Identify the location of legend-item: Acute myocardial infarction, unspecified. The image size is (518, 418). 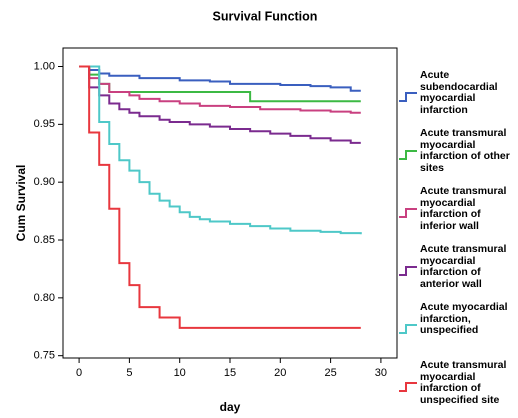
(457, 330).